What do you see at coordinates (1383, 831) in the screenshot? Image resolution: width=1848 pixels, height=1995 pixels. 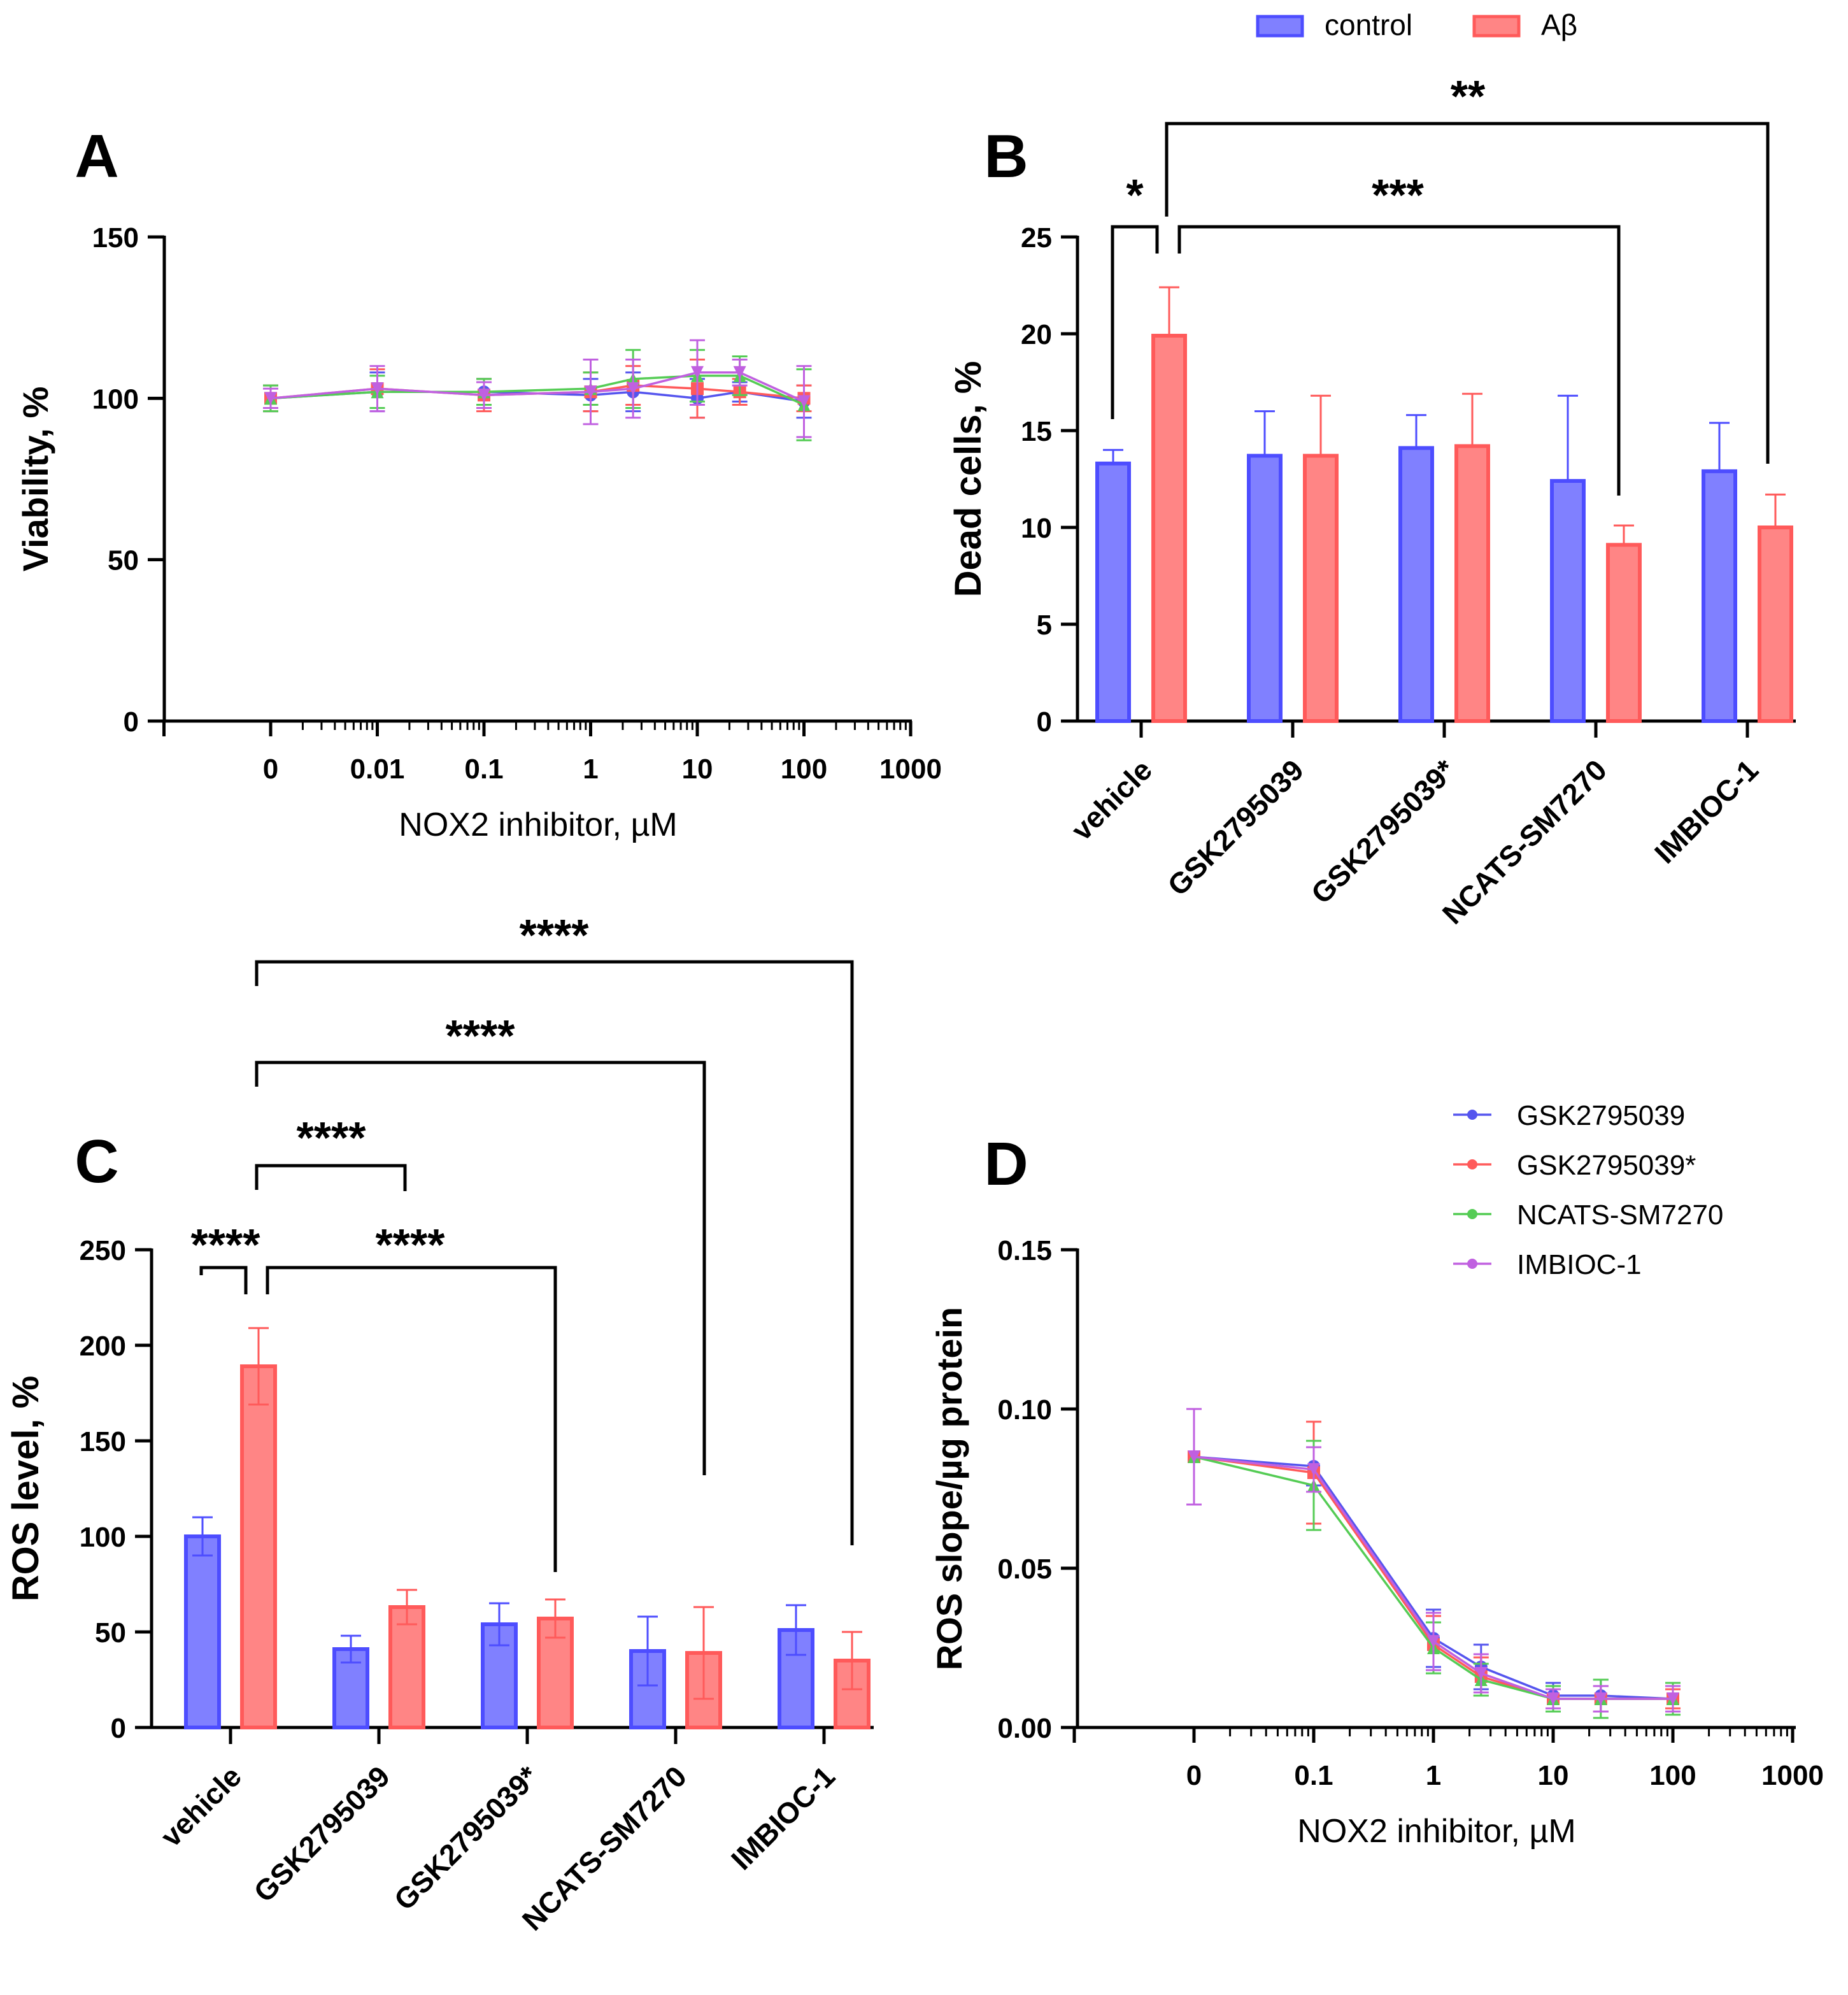 I see `x-tick-label: GSK2795039*` at bounding box center [1383, 831].